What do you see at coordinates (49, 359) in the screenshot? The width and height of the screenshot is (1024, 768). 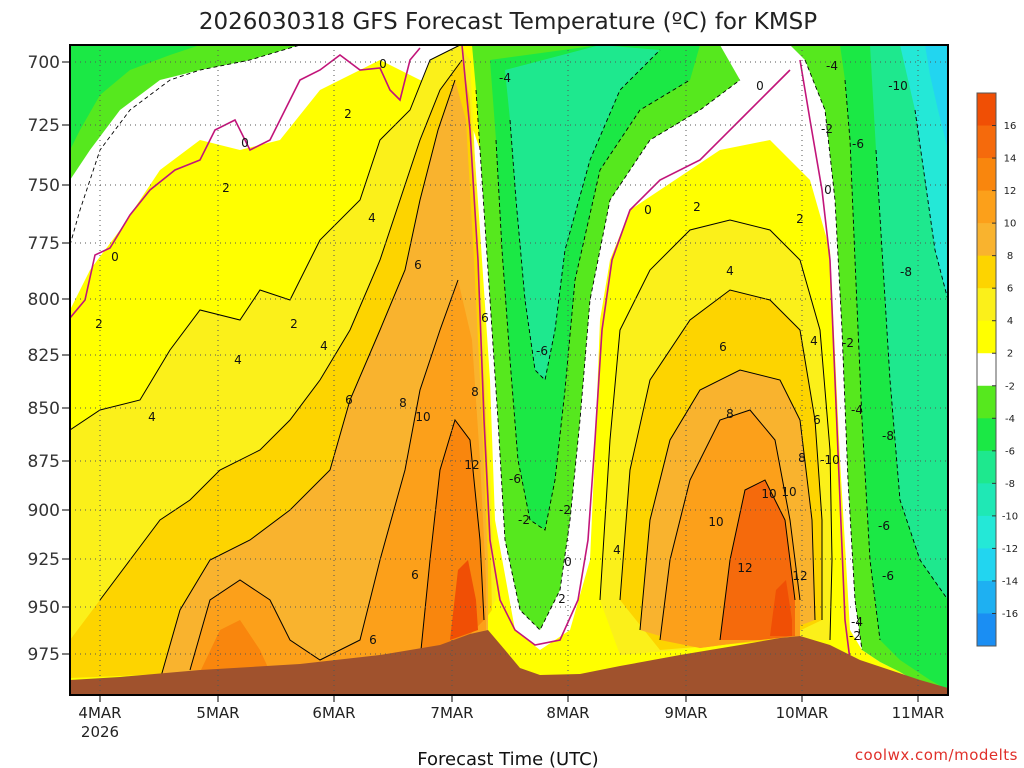 I see `y-axis: 700 725 750 775 800 825 850 875 900 925 950 975` at bounding box center [49, 359].